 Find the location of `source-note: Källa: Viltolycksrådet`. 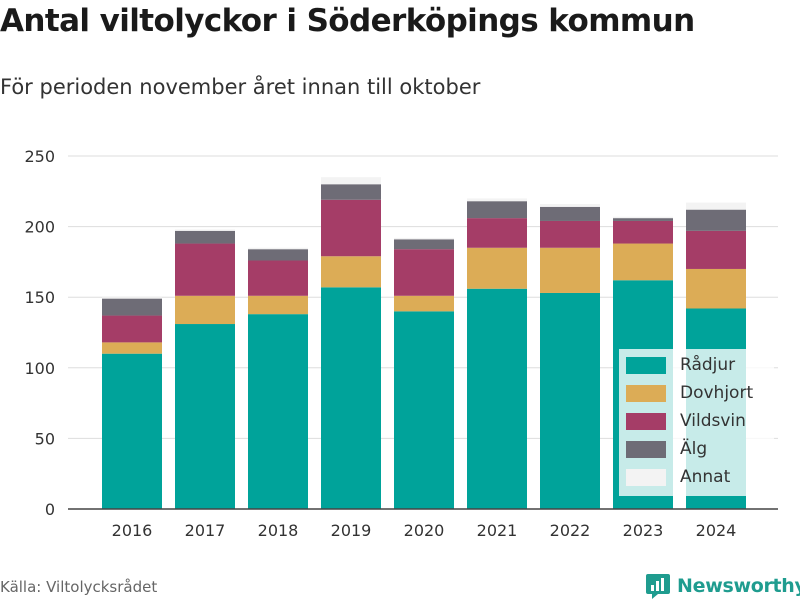

source-note: Källa: Viltolycksrådet is located at coordinates (79, 587).